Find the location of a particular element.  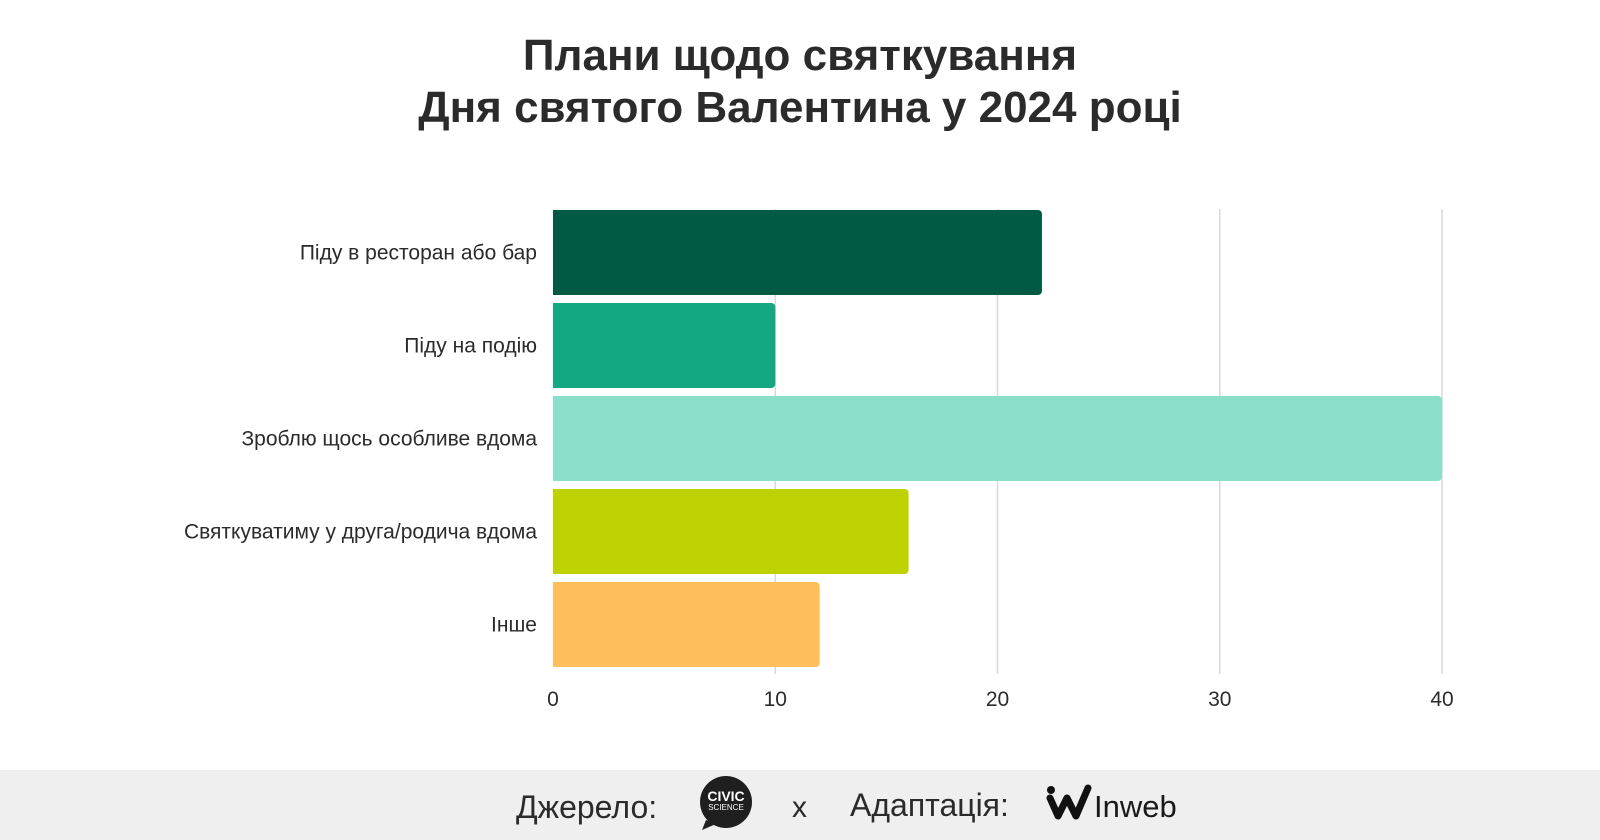

separator-x: x is located at coordinates (799, 807).